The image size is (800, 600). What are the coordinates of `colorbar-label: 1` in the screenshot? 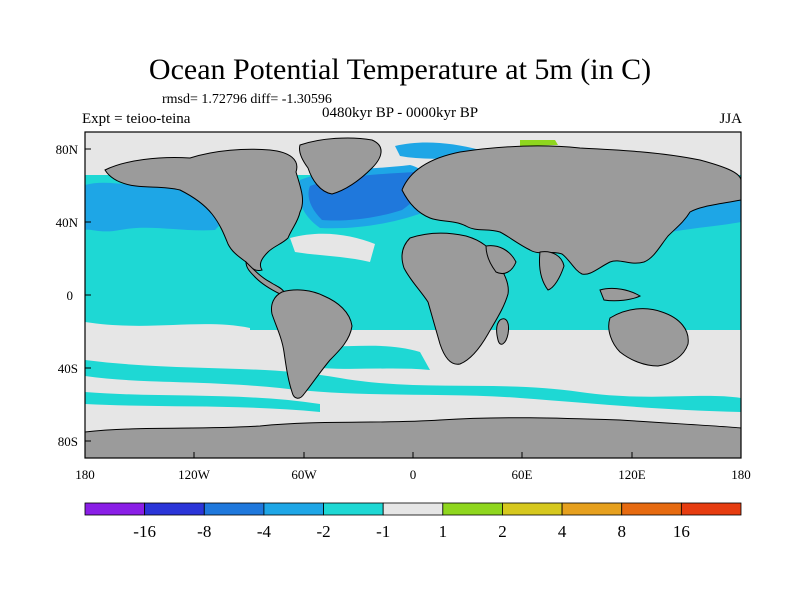 It's located at (443, 531).